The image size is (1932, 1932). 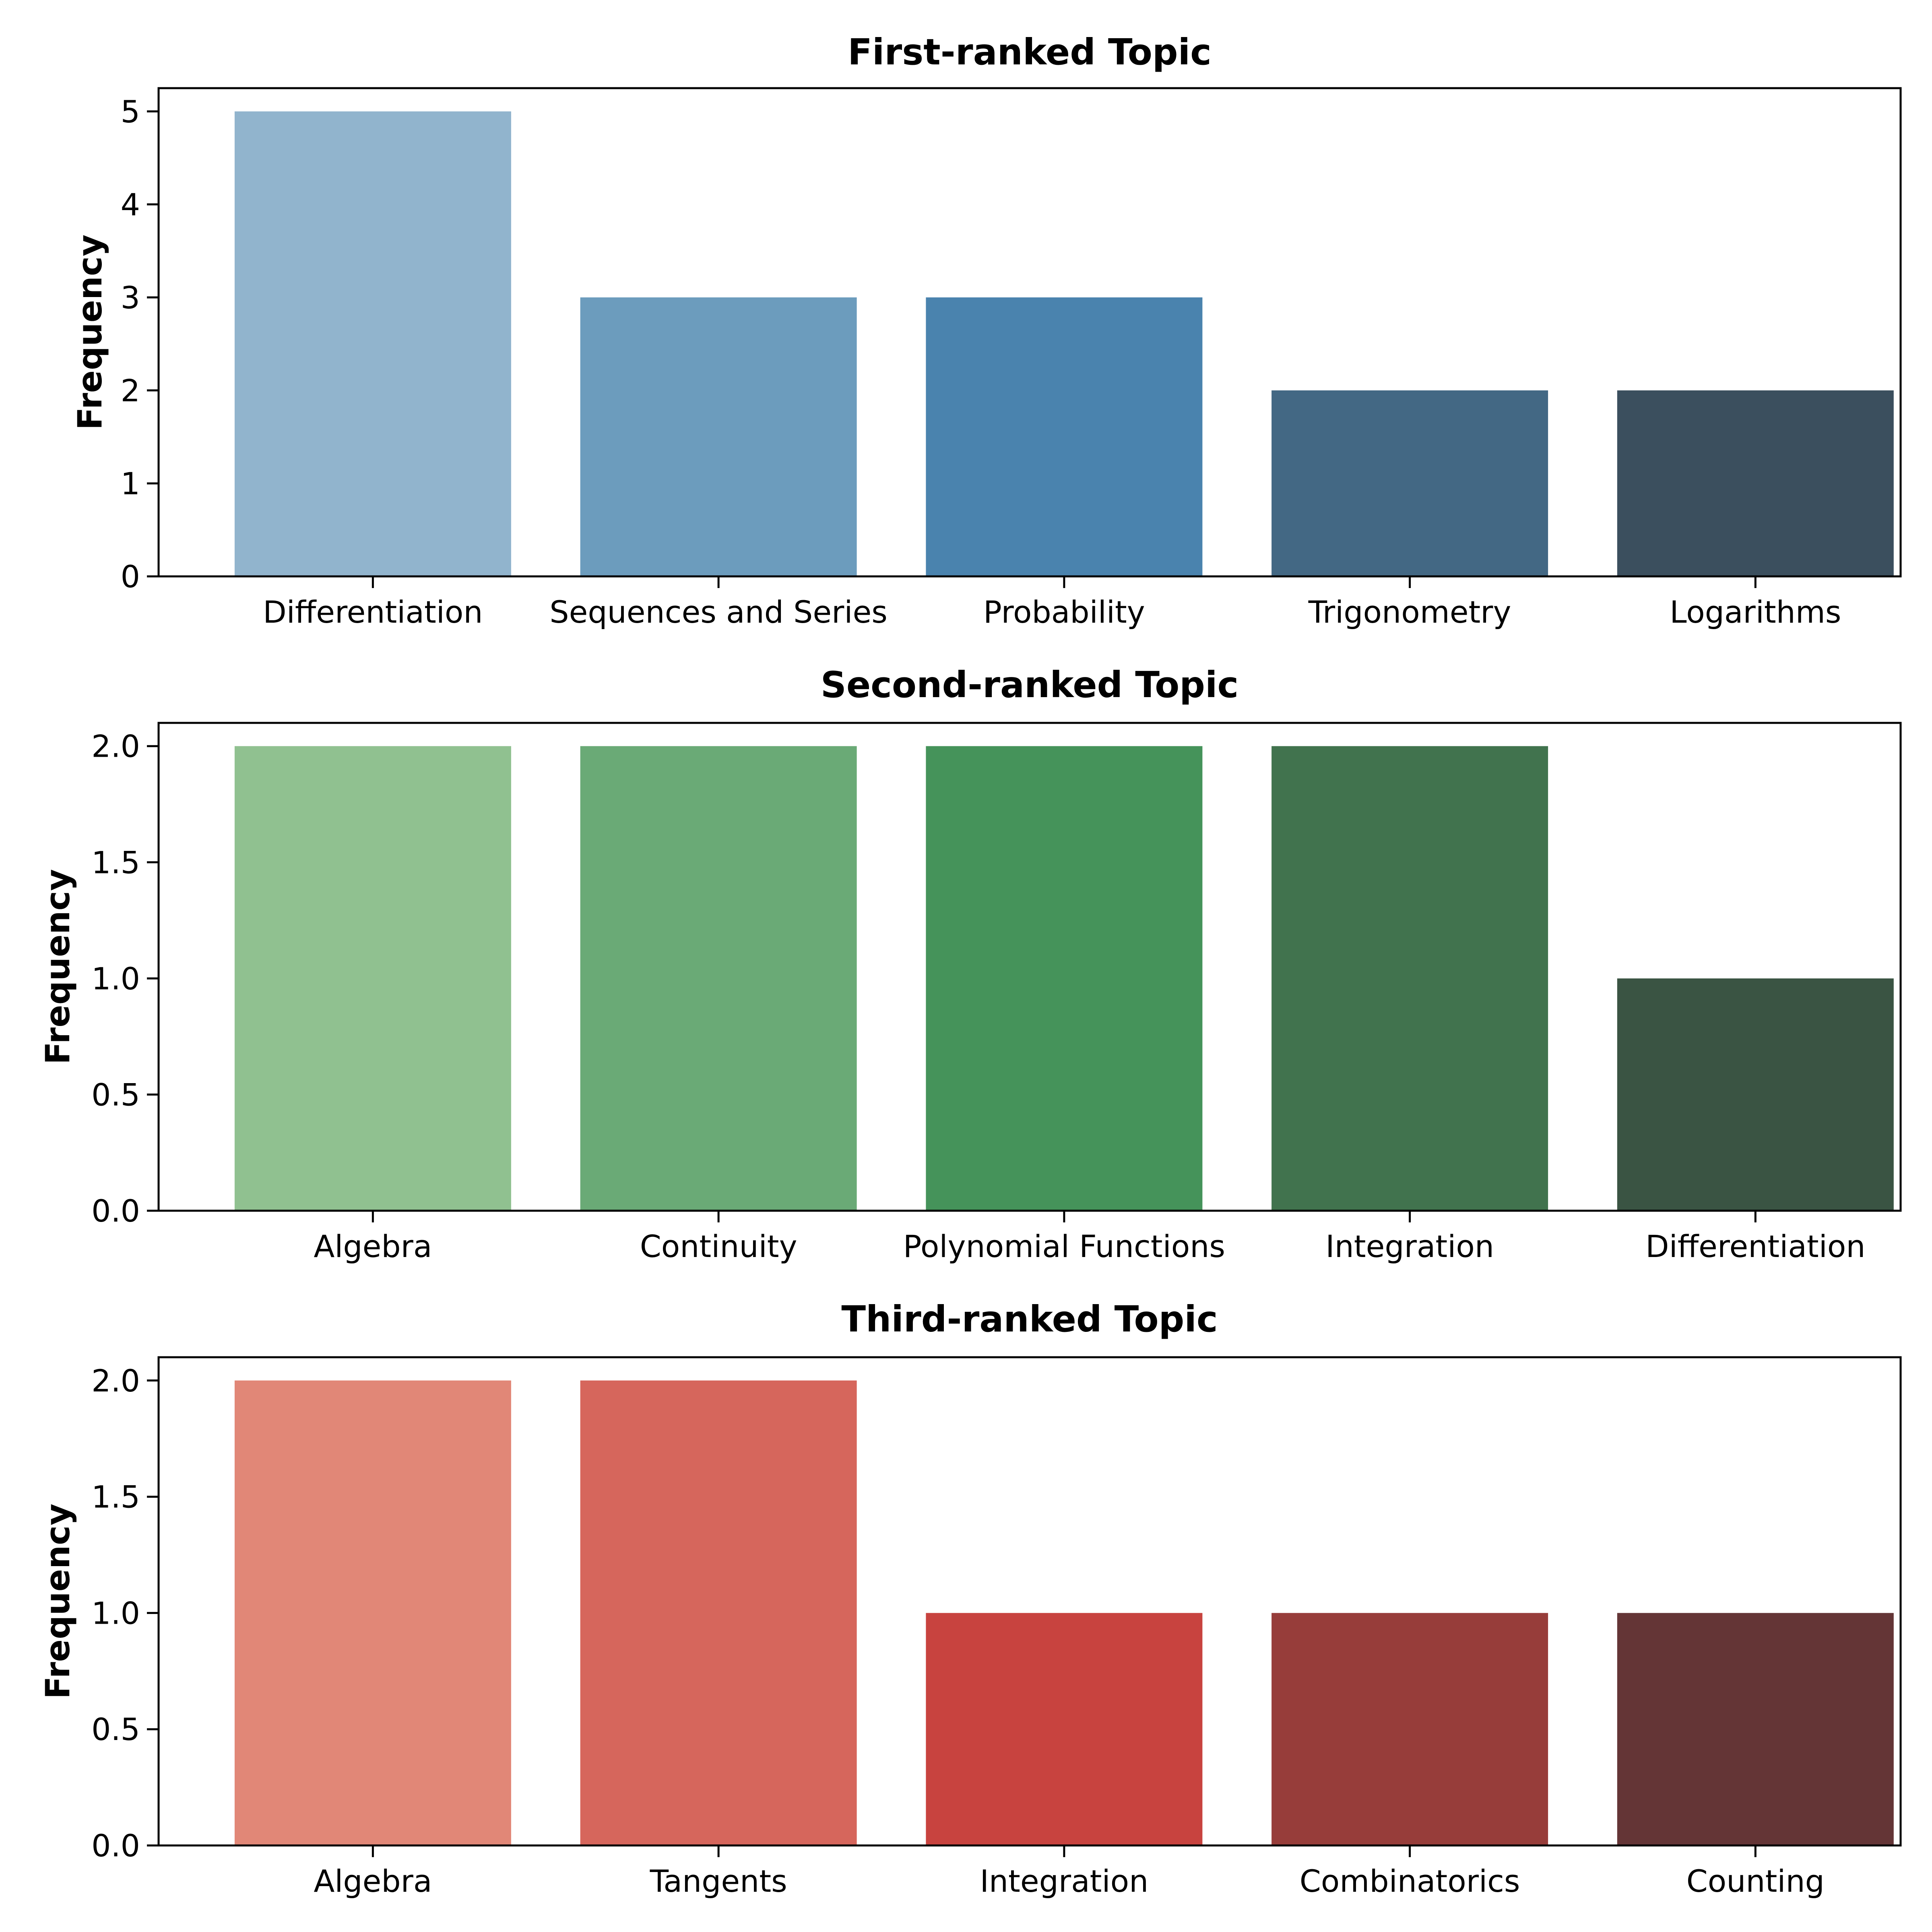 I want to click on bar-logarithms, so click(x=1755, y=483).